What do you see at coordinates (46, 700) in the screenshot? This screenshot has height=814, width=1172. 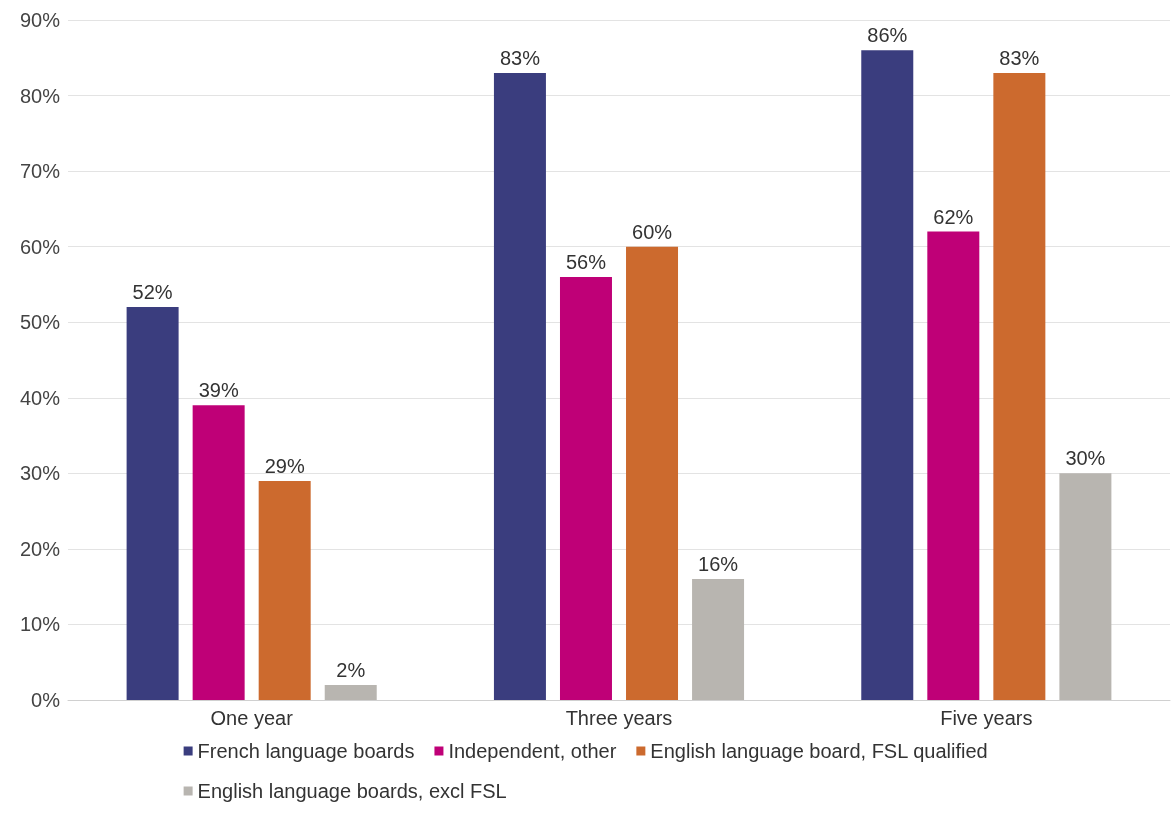 I see `y-tick-label: 0%` at bounding box center [46, 700].